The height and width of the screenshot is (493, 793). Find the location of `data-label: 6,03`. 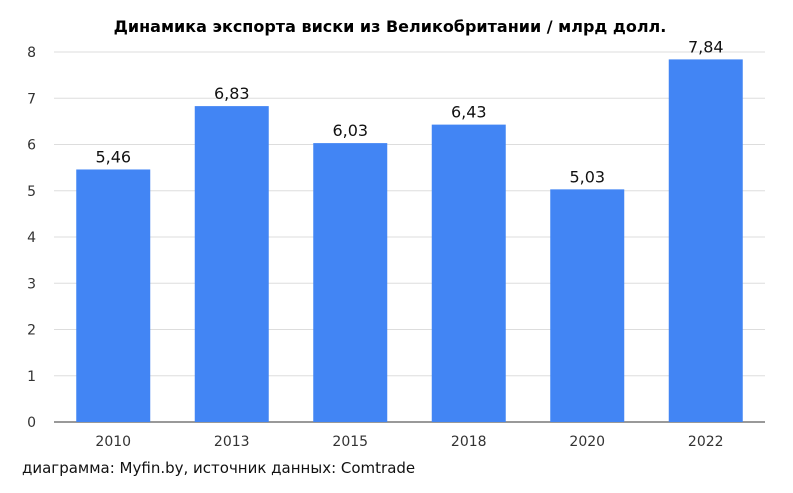

data-label: 6,03 is located at coordinates (350, 130).